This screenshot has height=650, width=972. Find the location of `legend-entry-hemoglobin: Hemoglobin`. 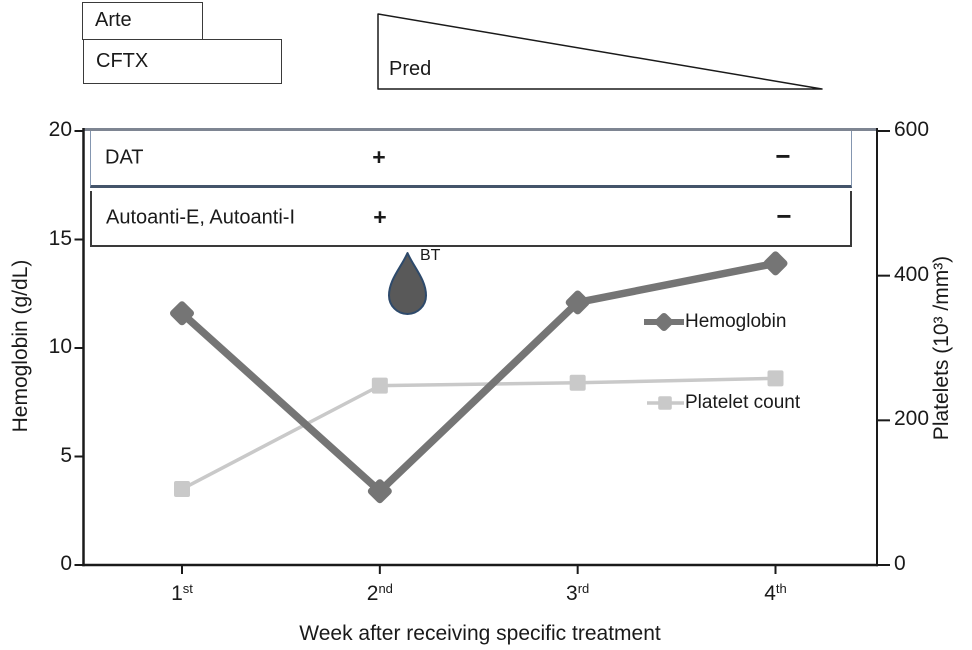

legend-entry-hemoglobin: Hemoglobin is located at coordinates (736, 321).